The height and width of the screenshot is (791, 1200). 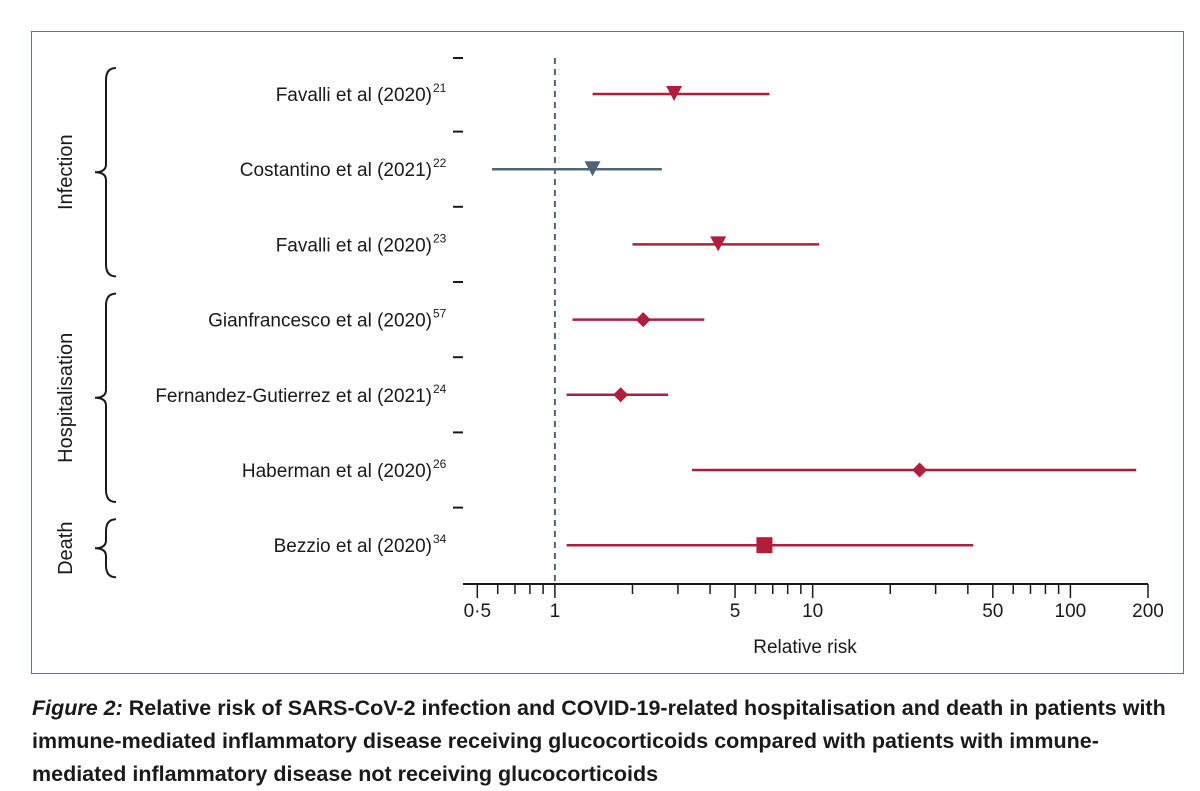 What do you see at coordinates (812, 611) in the screenshot?
I see `x-tick-label: 10` at bounding box center [812, 611].